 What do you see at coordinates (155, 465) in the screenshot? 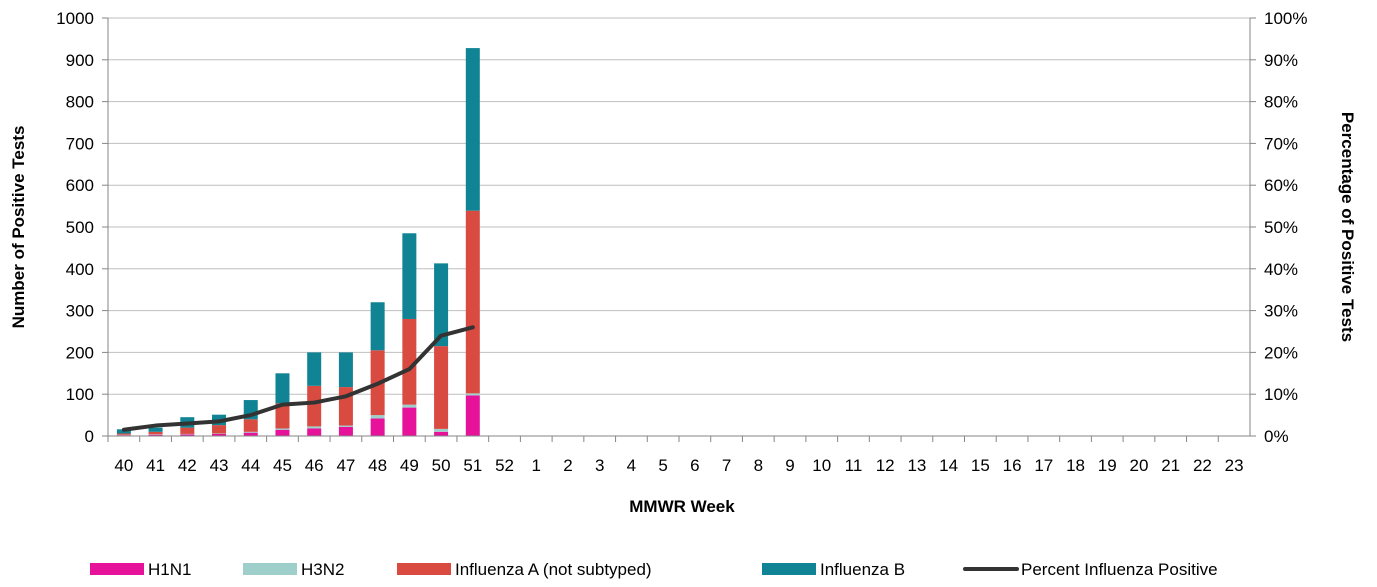
I see `x-tick-label: 41` at bounding box center [155, 465].